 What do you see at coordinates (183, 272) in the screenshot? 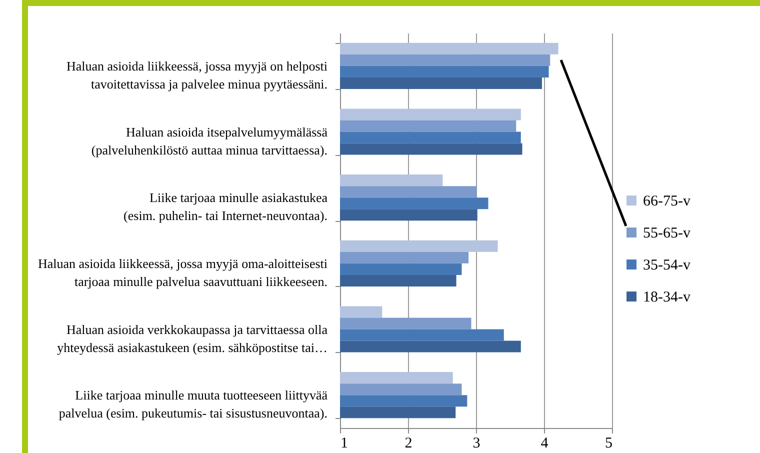
I see `y-tick-label: Haluan asioida liikkeessä, jossa myyjä oma-aloitteisesti tarjoaa minulle palvelua saavuttuani liikkeeseen.` at bounding box center [183, 272].